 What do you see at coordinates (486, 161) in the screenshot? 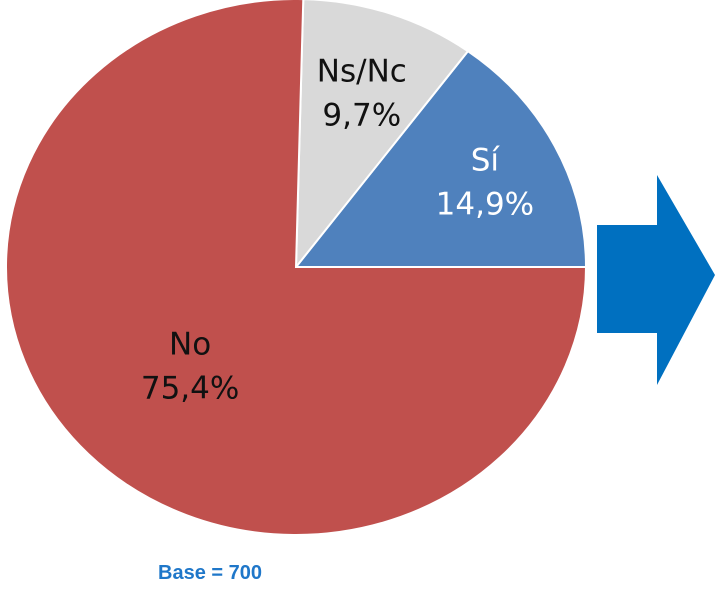
I see `slice-category-0: Sí` at bounding box center [486, 161].